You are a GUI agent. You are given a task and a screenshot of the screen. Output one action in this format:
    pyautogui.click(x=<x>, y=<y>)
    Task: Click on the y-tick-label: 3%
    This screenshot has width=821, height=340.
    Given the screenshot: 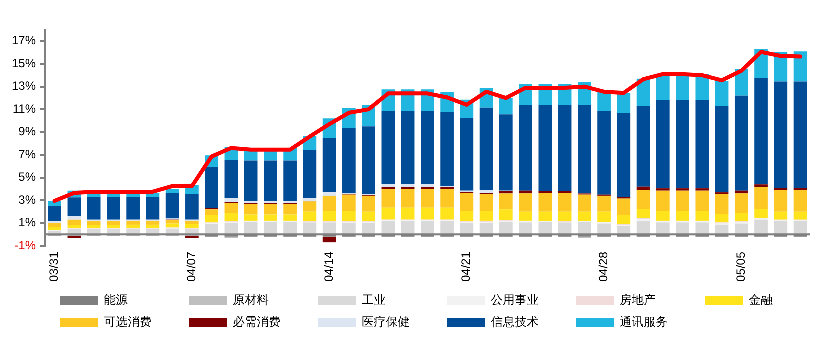 What is the action you would take?
    pyautogui.click(x=27, y=199)
    